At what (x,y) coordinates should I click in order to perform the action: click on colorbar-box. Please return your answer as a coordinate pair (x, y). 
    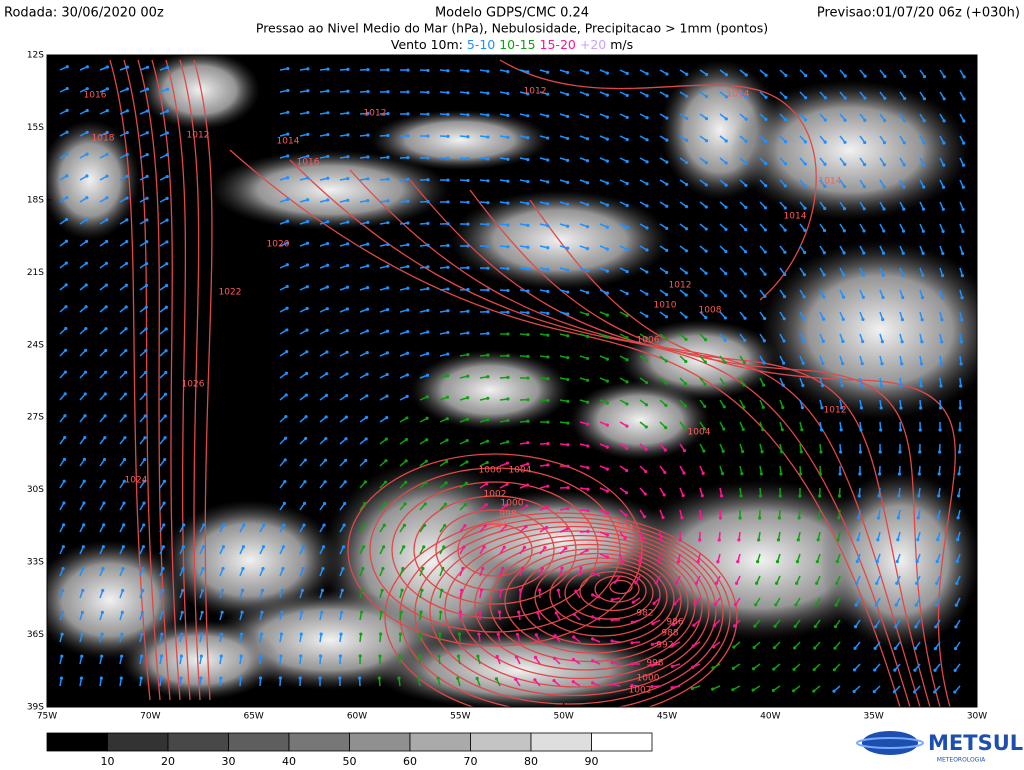
    Looking at the image, I should click on (138, 742).